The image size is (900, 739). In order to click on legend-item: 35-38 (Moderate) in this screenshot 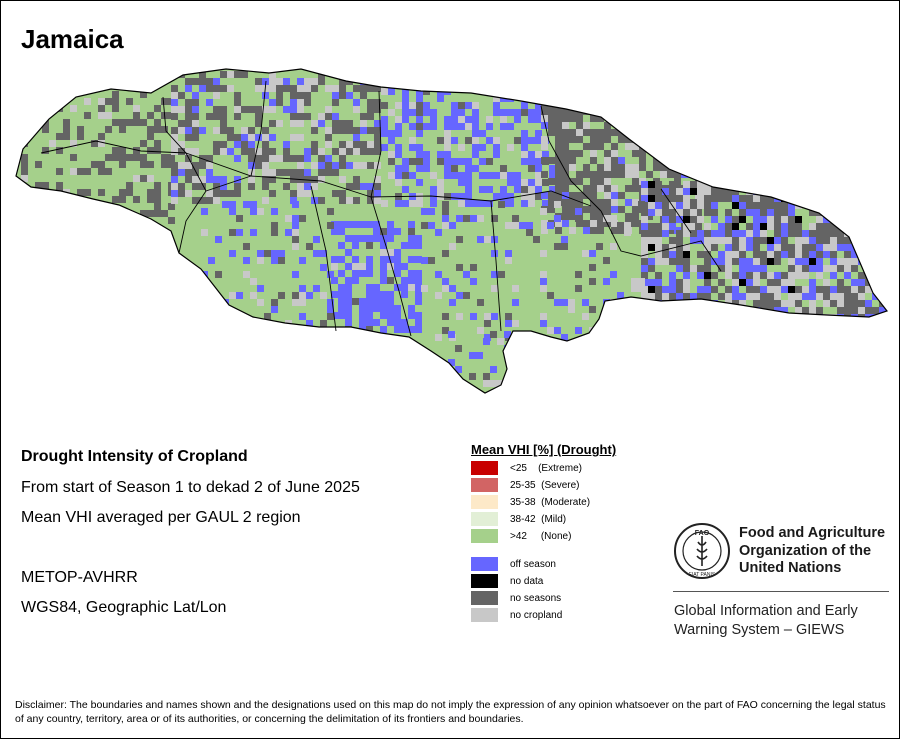, I will do `click(530, 502)`.